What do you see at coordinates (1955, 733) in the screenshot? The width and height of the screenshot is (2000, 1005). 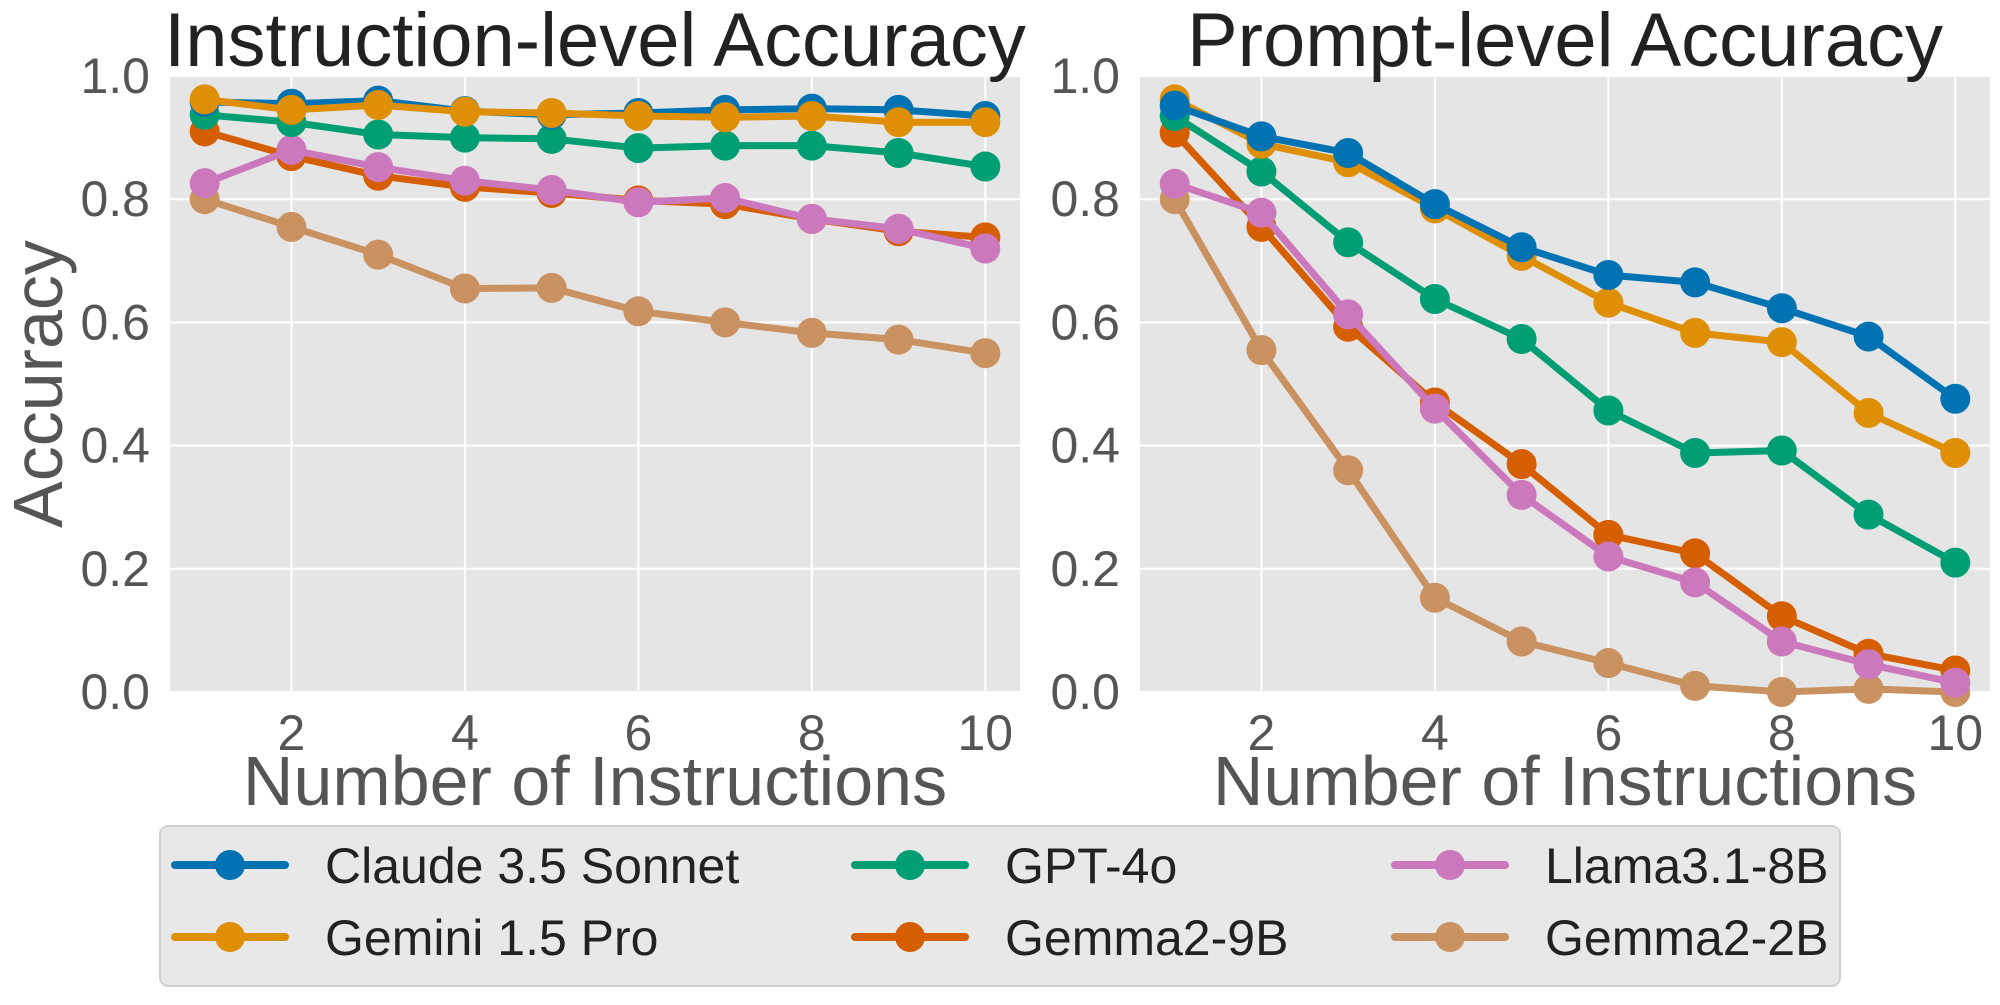 I see `x-tick-label: 10` at bounding box center [1955, 733].